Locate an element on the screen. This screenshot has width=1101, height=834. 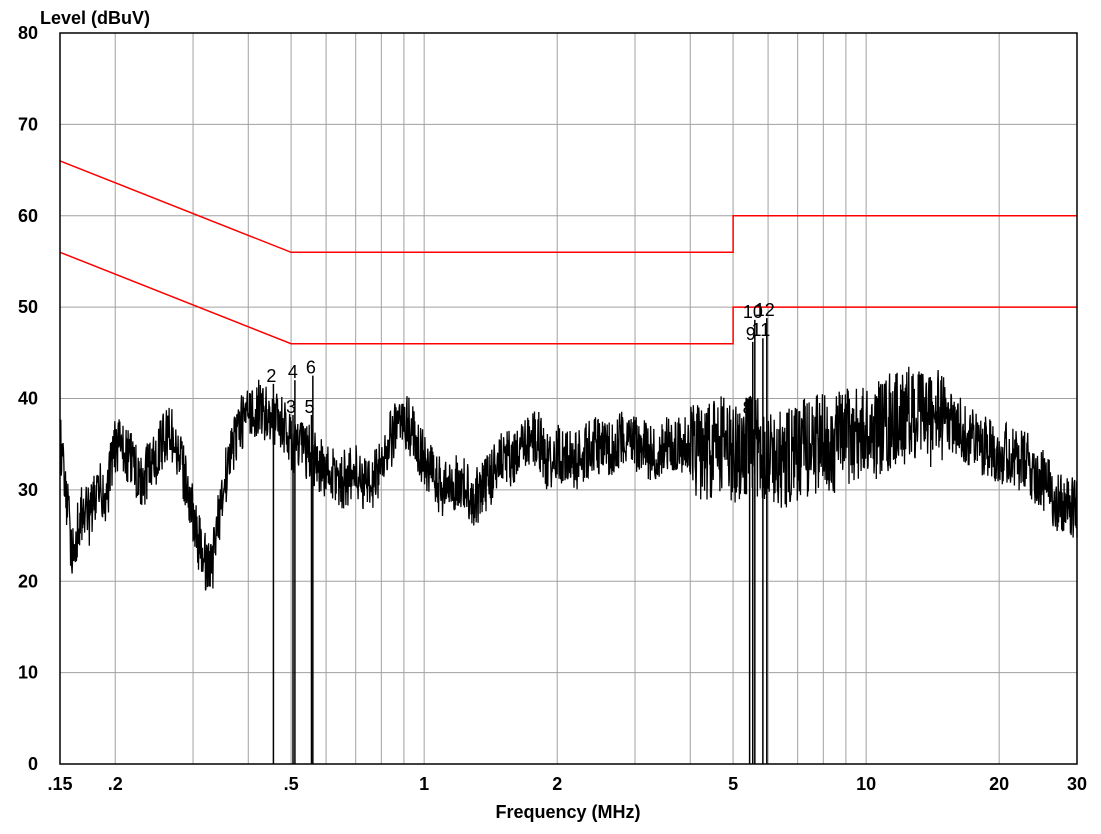
x-axis-ticks: .15 .2 .5 1 2 5 10 20 30 is located at coordinates (567, 784).